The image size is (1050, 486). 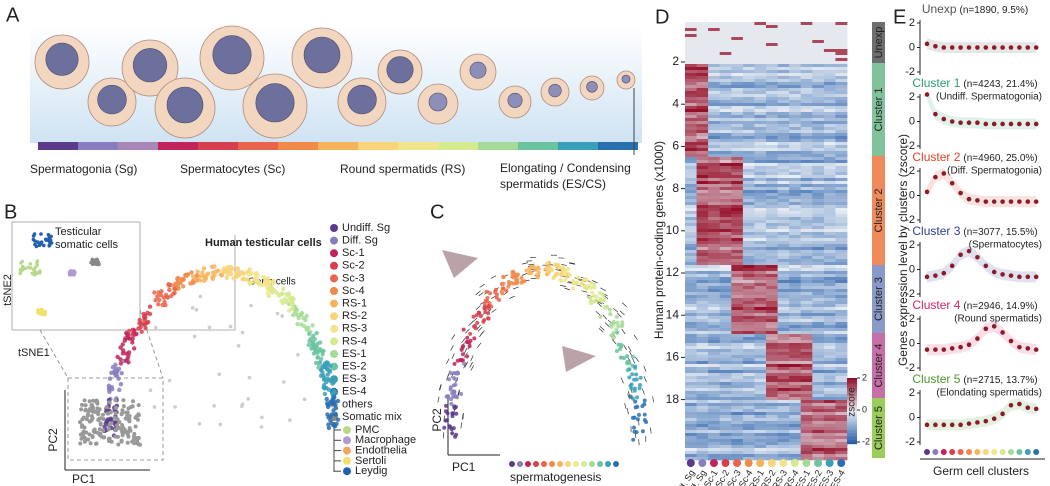 What do you see at coordinates (852, 419) in the screenshot?
I see `colorbar-cell` at bounding box center [852, 419].